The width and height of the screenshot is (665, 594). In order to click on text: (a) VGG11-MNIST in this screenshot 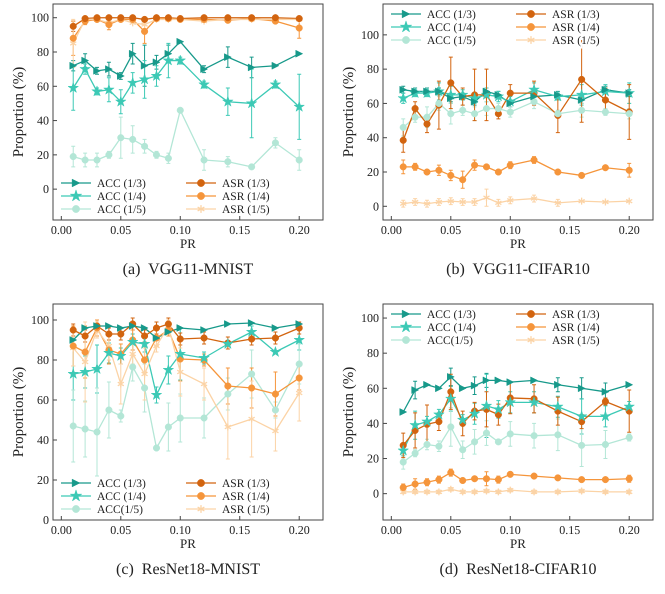, I will do `click(188, 269)`.